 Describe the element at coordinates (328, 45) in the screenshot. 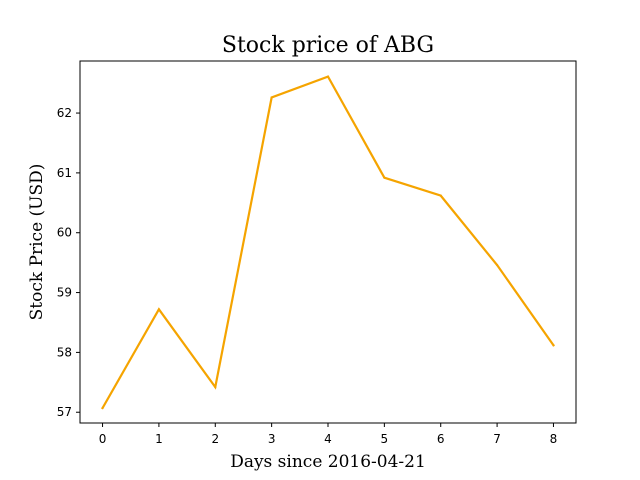

I see `chart-title: Stock price of ABG` at that location.